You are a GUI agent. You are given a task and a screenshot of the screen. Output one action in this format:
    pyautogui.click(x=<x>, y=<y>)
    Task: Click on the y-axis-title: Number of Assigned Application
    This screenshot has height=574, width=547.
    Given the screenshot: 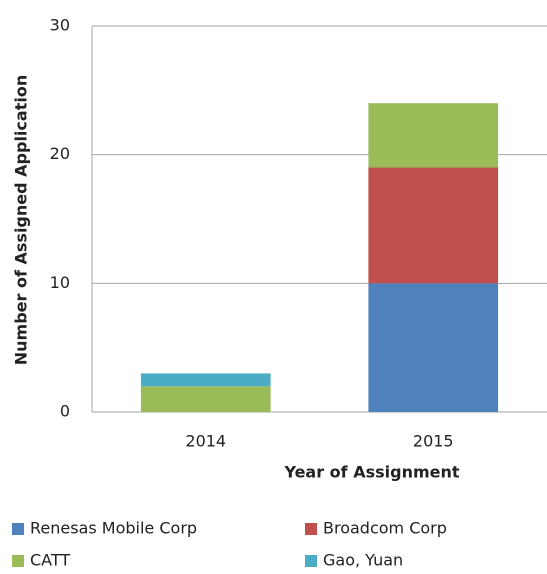 What is the action you would take?
    pyautogui.click(x=21, y=220)
    